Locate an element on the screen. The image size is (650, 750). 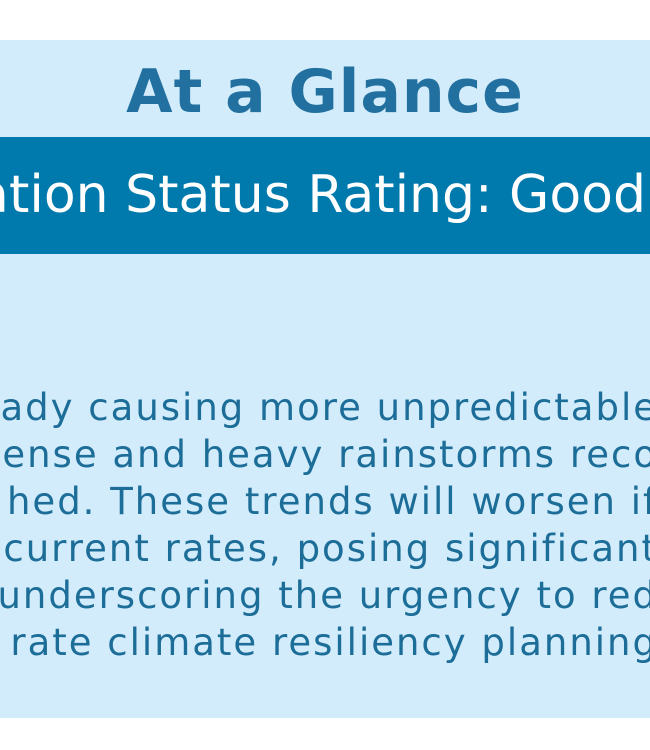
status-rating-text: ation Status Rating: Good is located at coordinates (323, 195).